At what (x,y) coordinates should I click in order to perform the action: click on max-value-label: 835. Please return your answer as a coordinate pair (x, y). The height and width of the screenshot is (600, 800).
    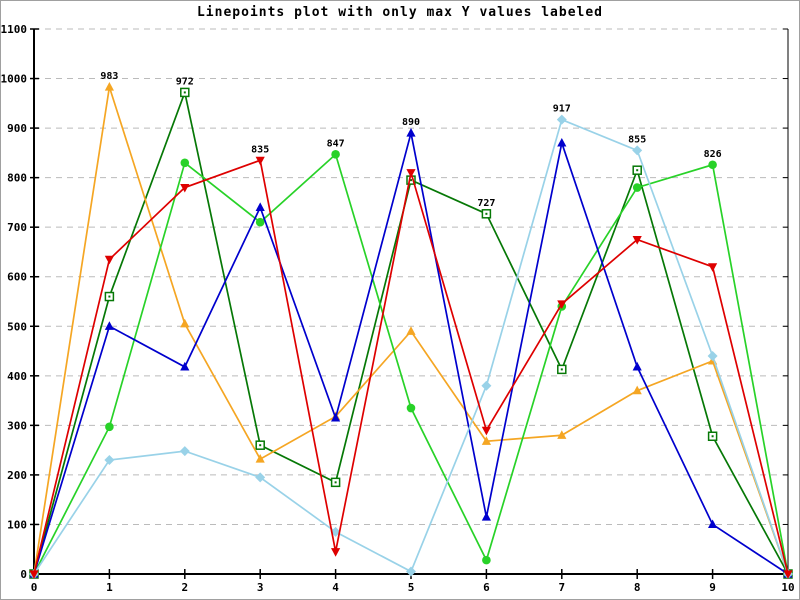
    Looking at the image, I should click on (260, 149).